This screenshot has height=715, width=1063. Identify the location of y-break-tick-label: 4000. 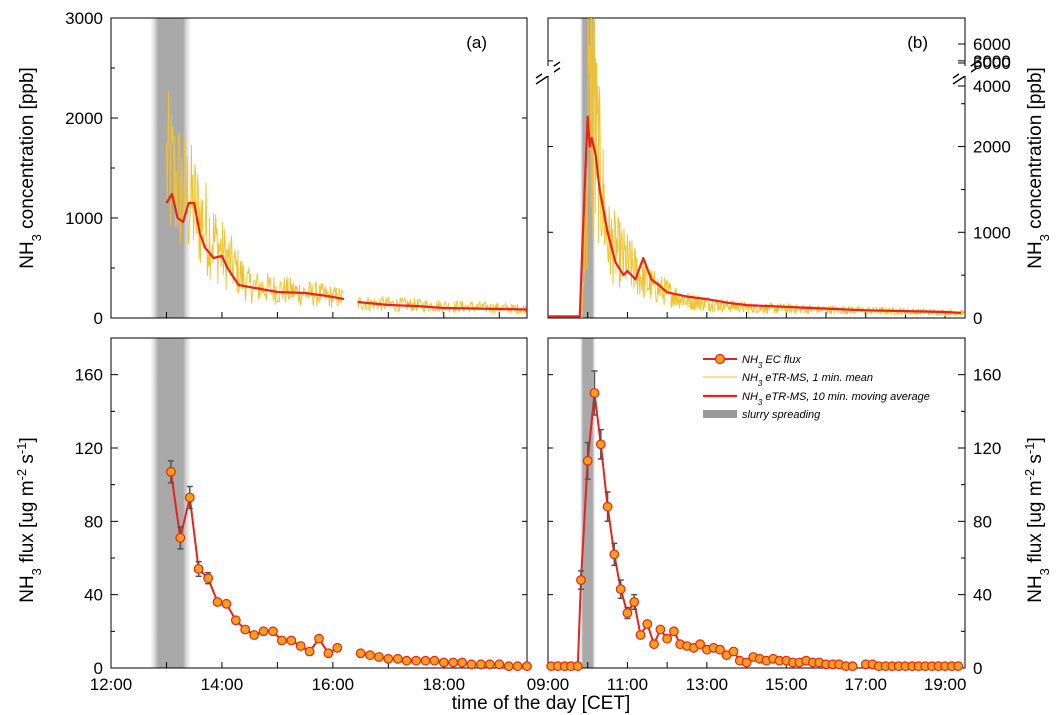
(992, 86).